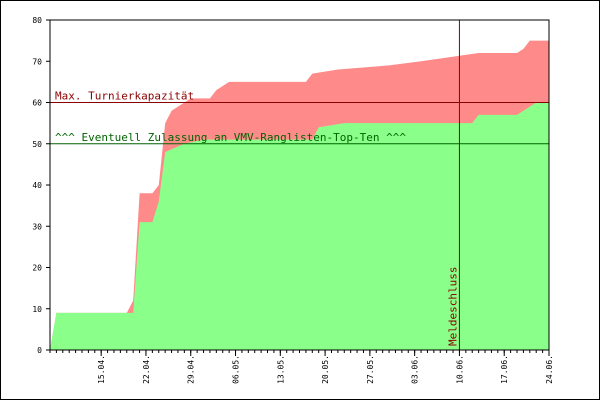 The image size is (600, 400). What do you see at coordinates (37, 20) in the screenshot?
I see `y-tick-label: 80` at bounding box center [37, 20].